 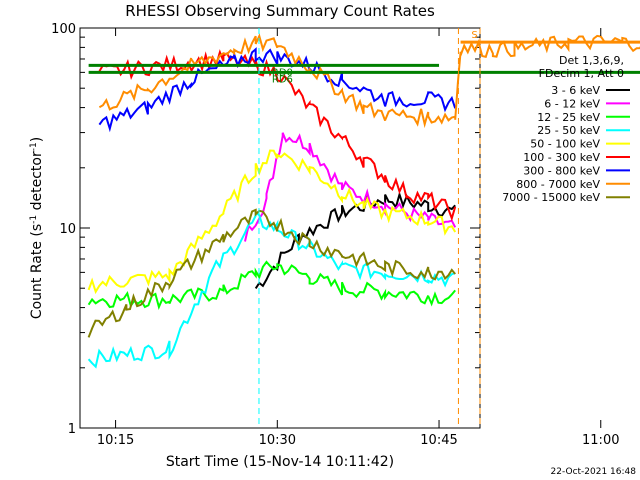 I want to click on legend-header: FDecim 1, Att 0, so click(x=581, y=73).